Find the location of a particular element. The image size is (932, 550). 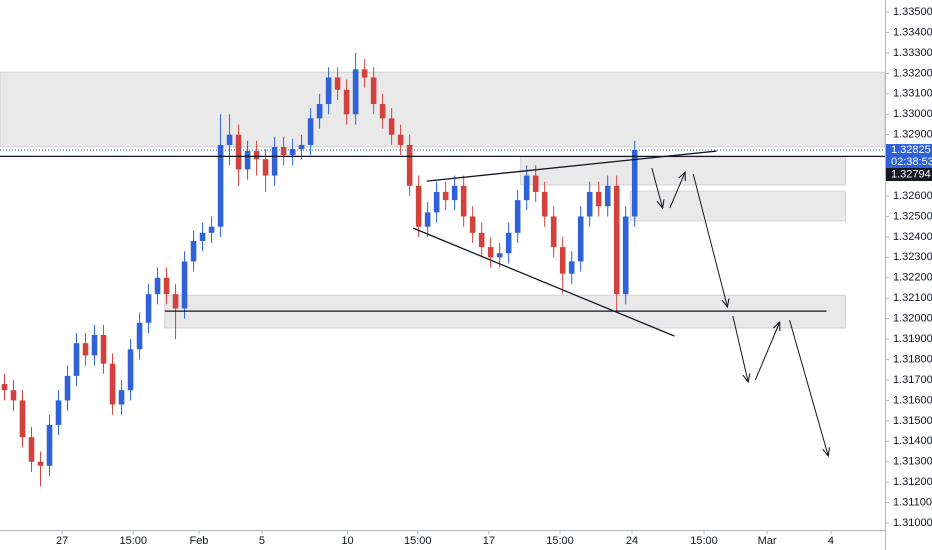

x-tick-label: Feb is located at coordinates (198, 541).